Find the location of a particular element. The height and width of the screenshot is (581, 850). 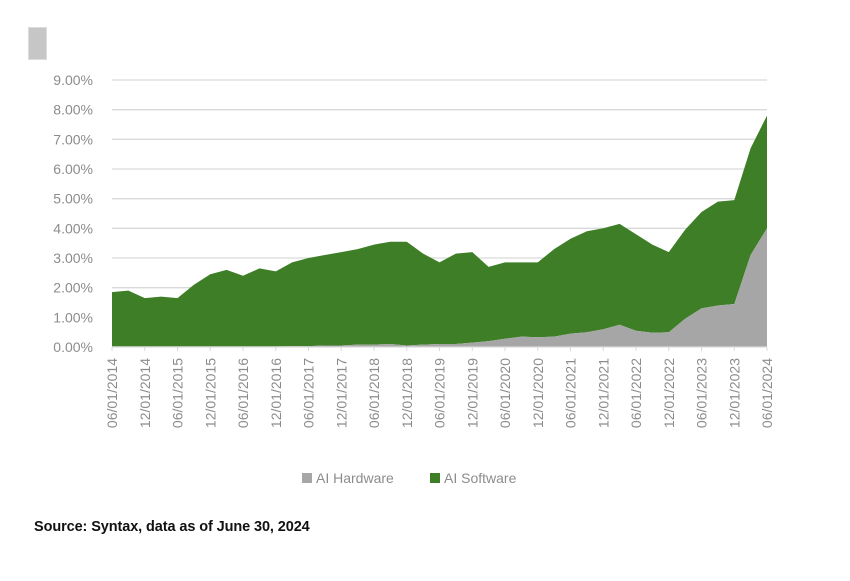

x-tick-label: 12/01/2019 is located at coordinates (472, 393).